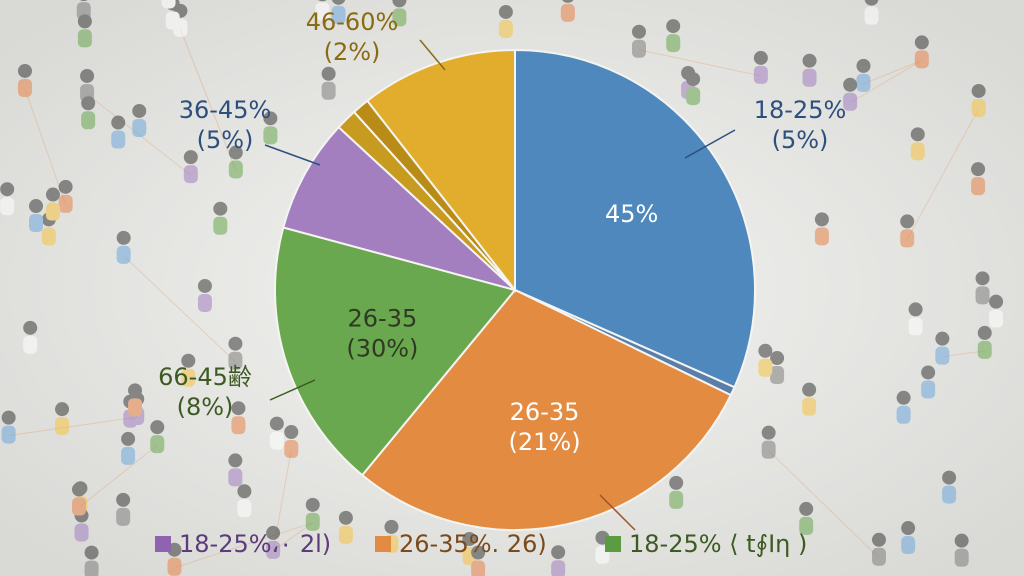  Describe the element at coordinates (255, 544) in the screenshot. I see `legend-purple-label: 18-25%،٠ 2l)` at that location.